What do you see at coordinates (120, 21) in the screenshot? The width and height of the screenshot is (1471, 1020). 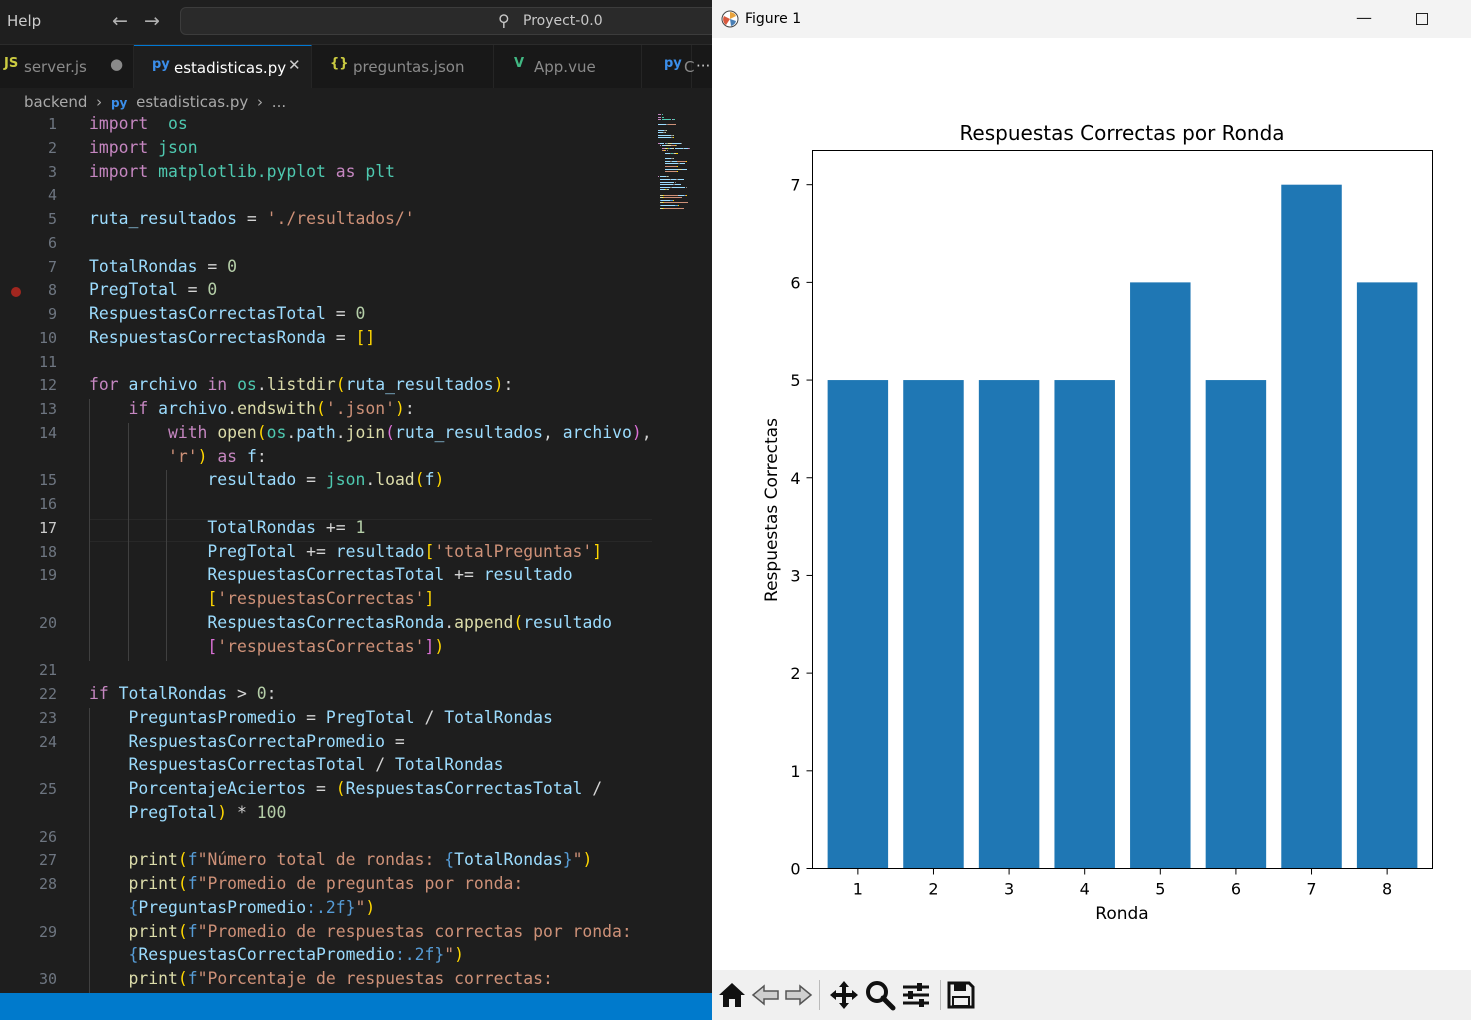 I see `arrow-left-icon: ←` at bounding box center [120, 21].